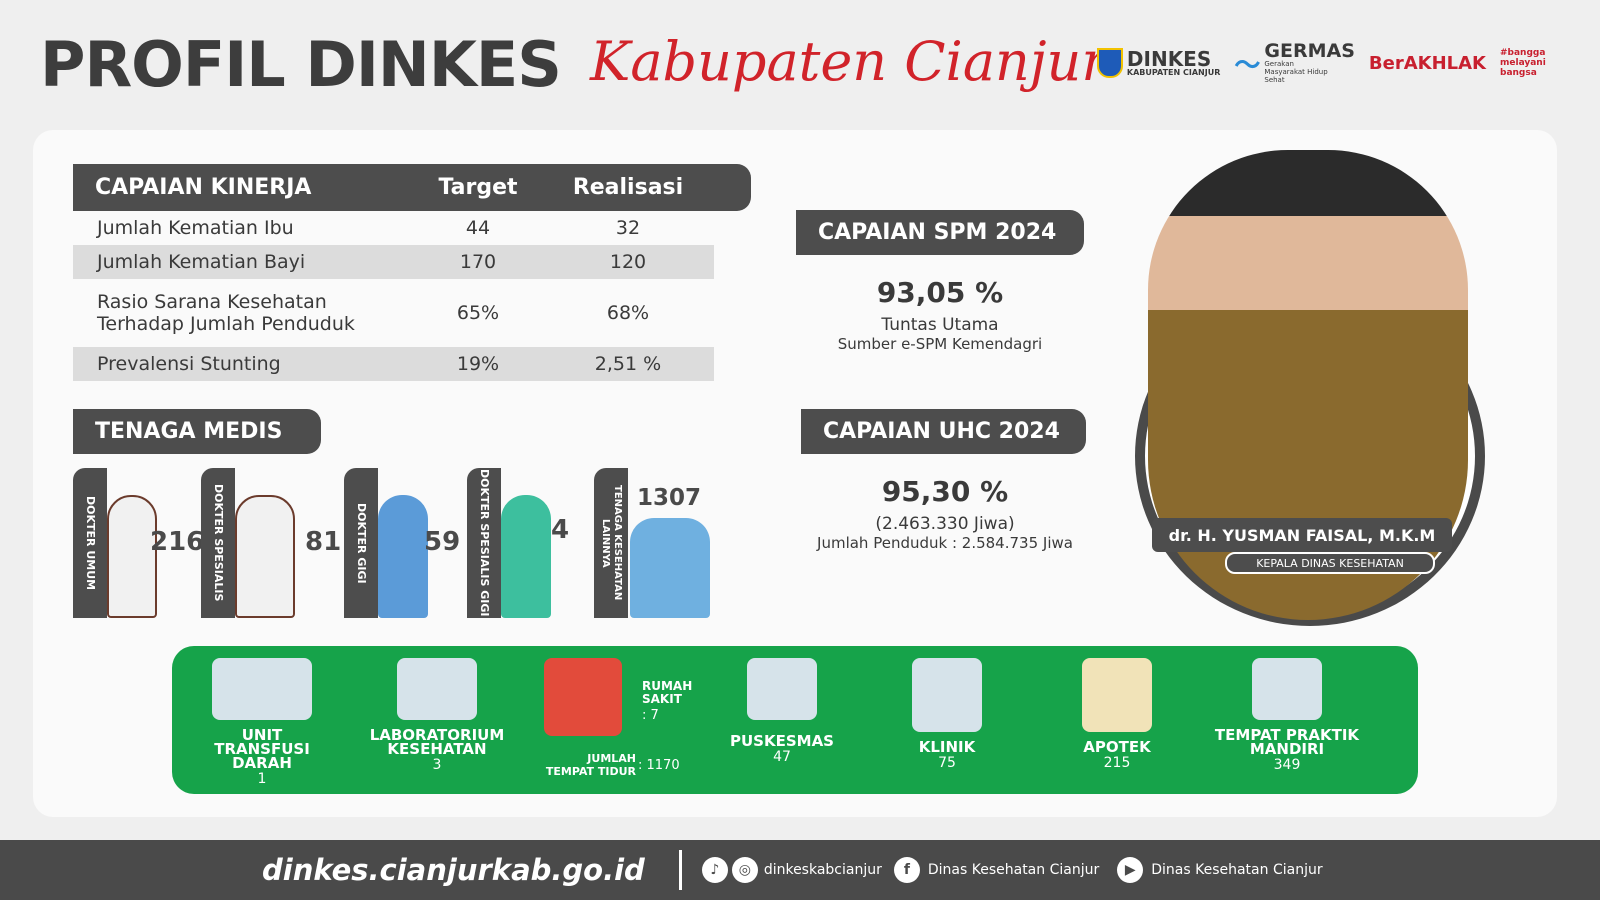  Describe the element at coordinates (203, 187) in the screenshot. I see `col-header: CAPAIAN KINERJA` at that location.